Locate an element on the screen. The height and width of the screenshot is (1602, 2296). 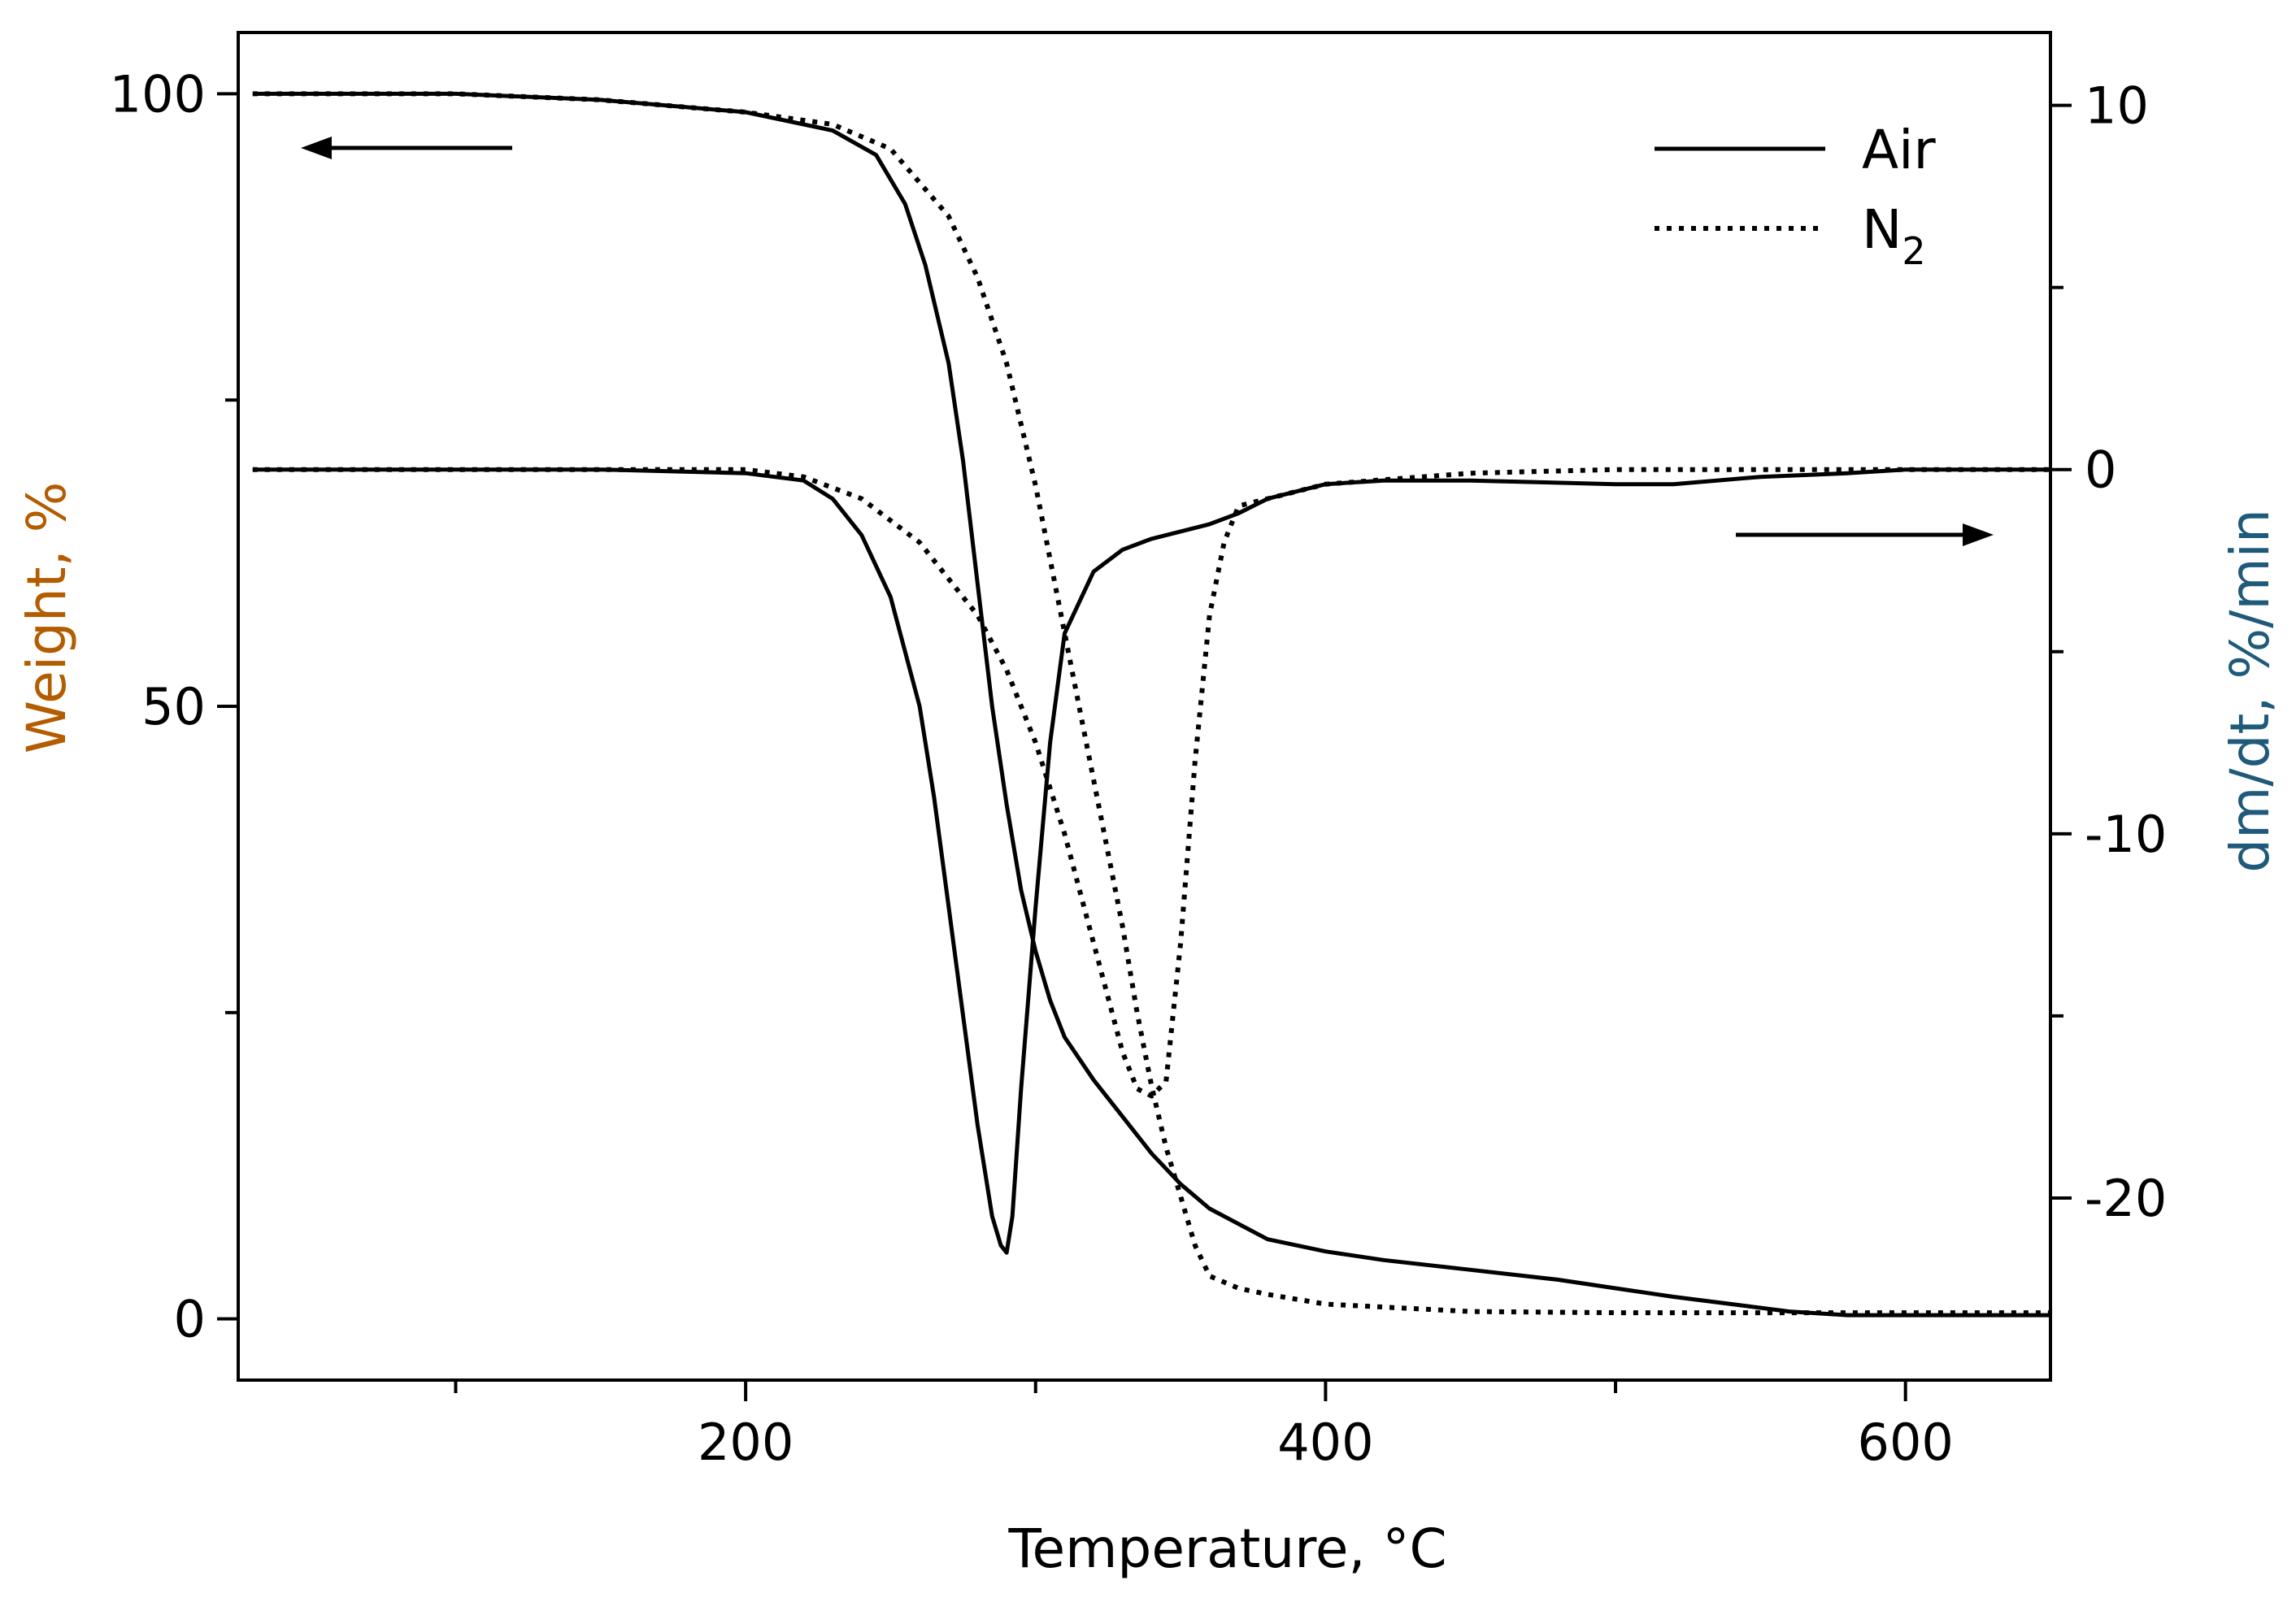
right-axis-arrow is located at coordinates (1865, 534).